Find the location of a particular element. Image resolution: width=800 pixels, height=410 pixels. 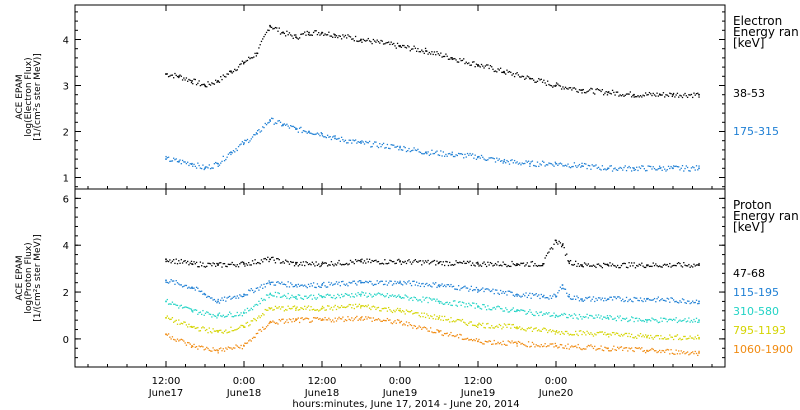

y-tick-label: 2 is located at coordinates (66, 293).